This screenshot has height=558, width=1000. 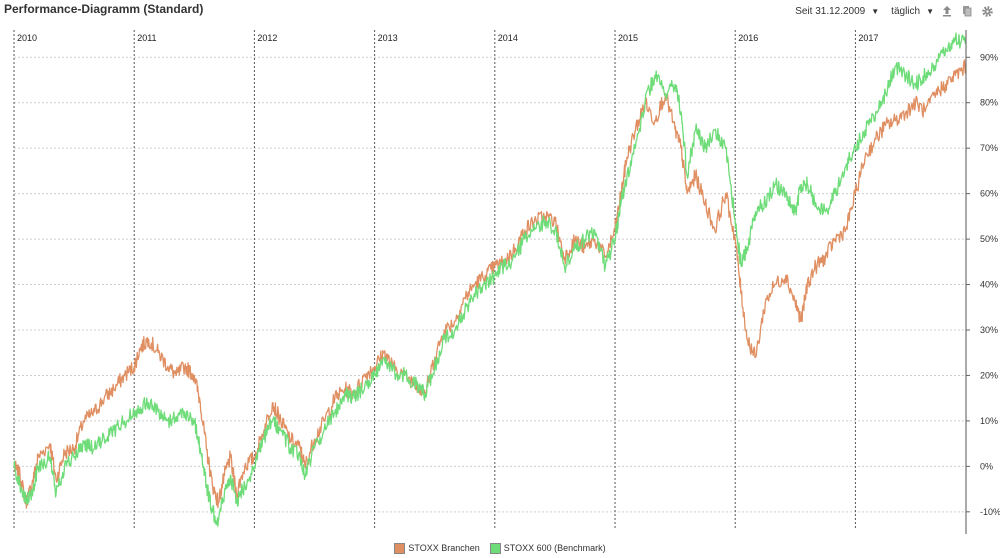 What do you see at coordinates (554, 548) in the screenshot?
I see `legend-label: STOXX 600 (Benchmark)` at bounding box center [554, 548].